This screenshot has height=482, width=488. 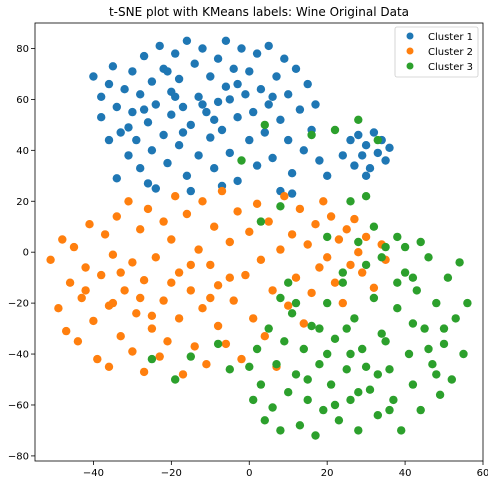 I want to click on y-tick-label: 60, so click(x=22, y=100).